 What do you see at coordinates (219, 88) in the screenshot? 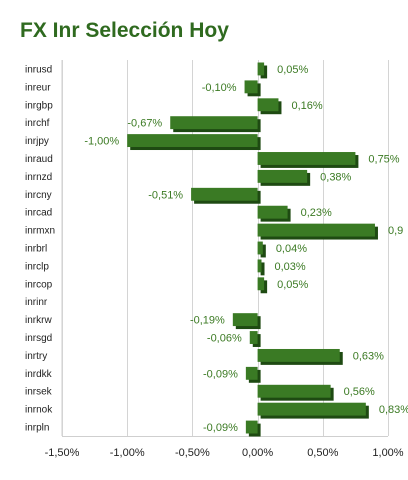
I see `data-label: -0,10%` at bounding box center [219, 88].